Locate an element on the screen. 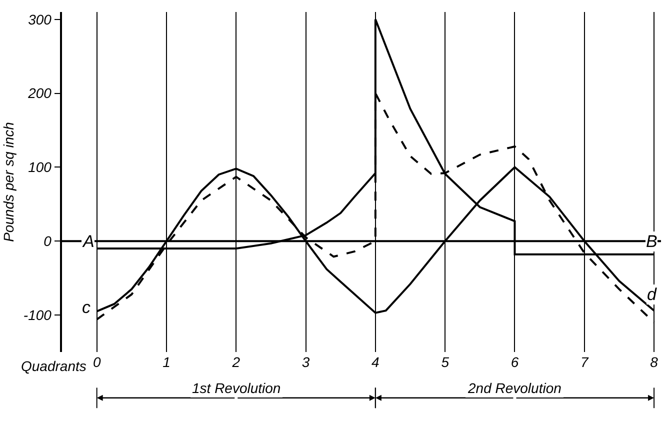  y-tick-label: 0 is located at coordinates (48, 241).